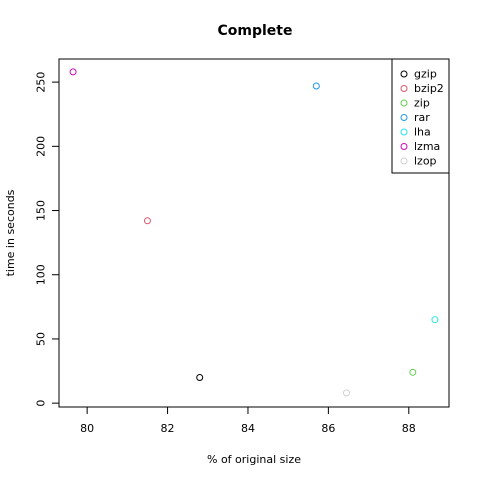 The height and width of the screenshot is (480, 480). I want to click on legend-label-lzma: lzma, so click(427, 146).